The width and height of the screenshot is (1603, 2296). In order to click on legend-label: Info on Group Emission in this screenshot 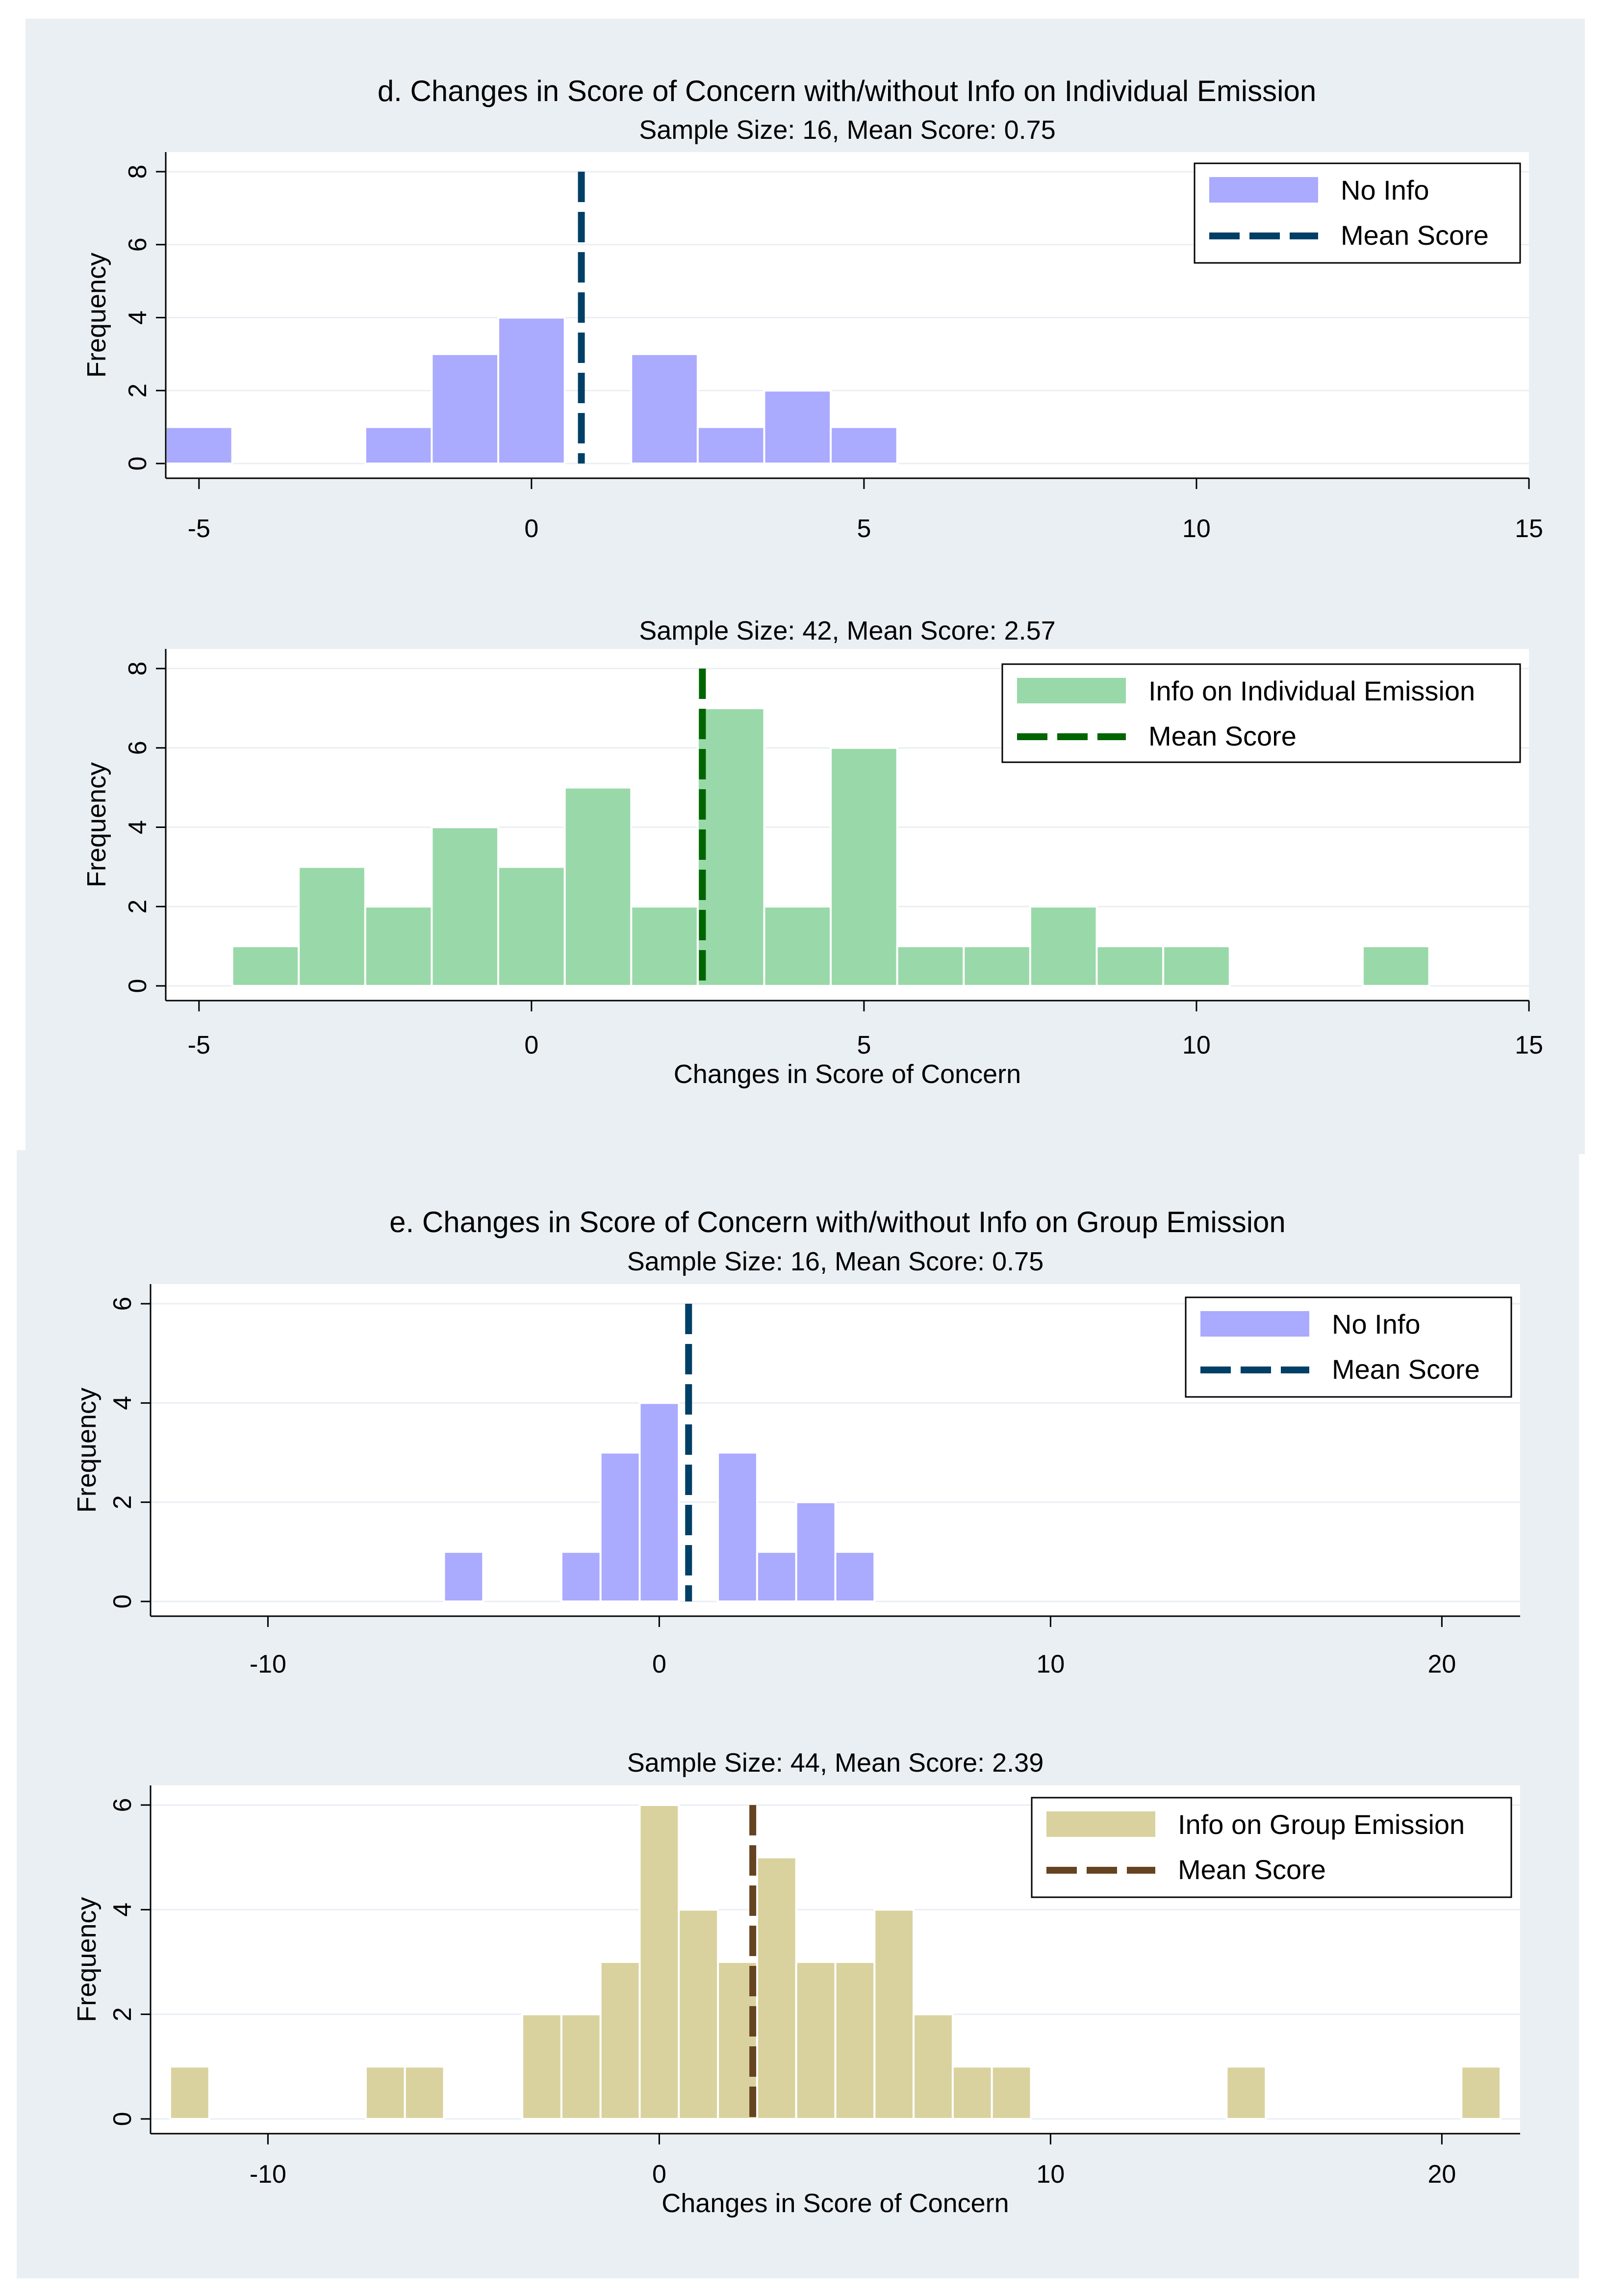, I will do `click(1321, 1825)`.